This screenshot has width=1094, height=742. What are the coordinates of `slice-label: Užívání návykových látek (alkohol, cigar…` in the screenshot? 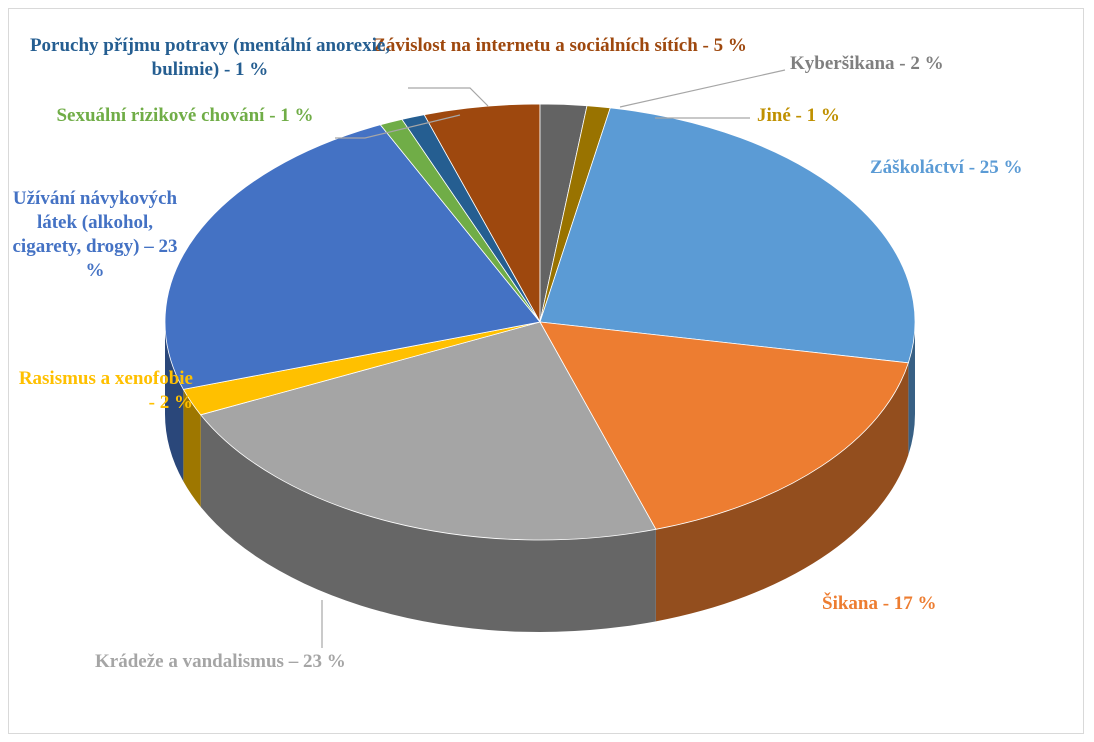 It's located at (95, 235).